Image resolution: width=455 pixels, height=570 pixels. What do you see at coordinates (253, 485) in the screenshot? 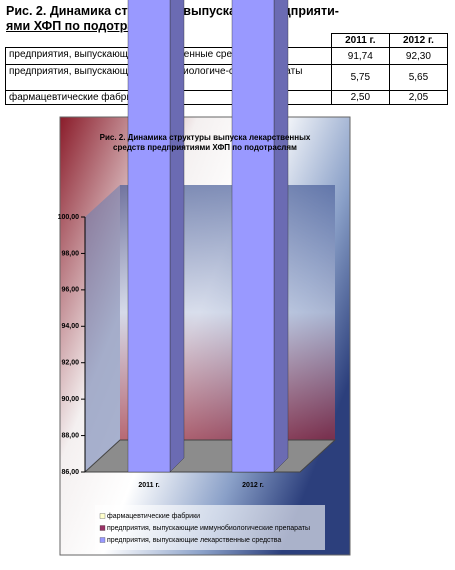
I see `x-tick-label: 2012 г.` at bounding box center [253, 485].